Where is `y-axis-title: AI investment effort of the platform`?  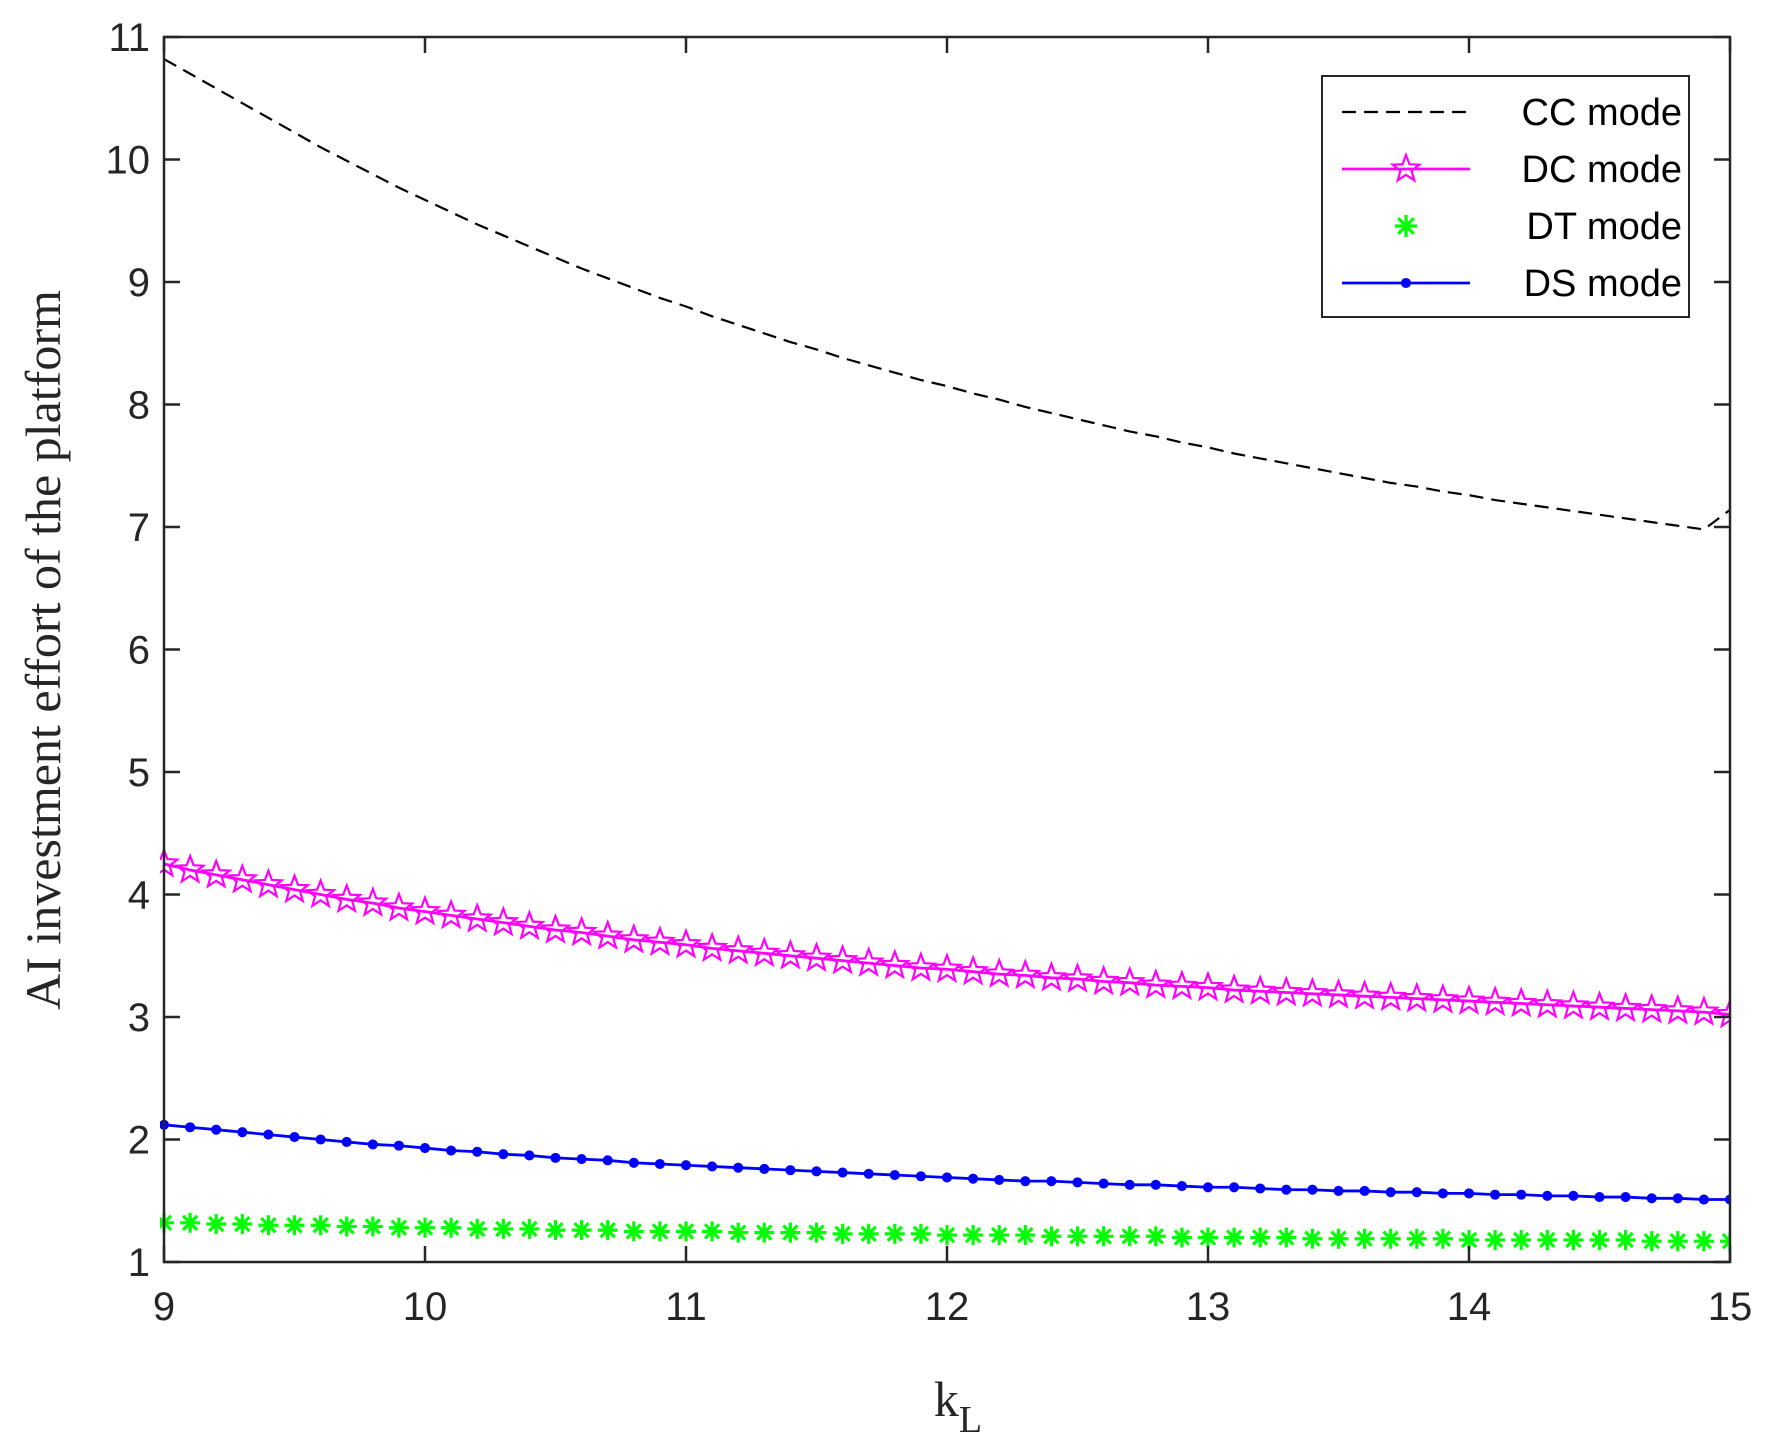
y-axis-title: AI investment effort of the platform is located at coordinates (43, 650).